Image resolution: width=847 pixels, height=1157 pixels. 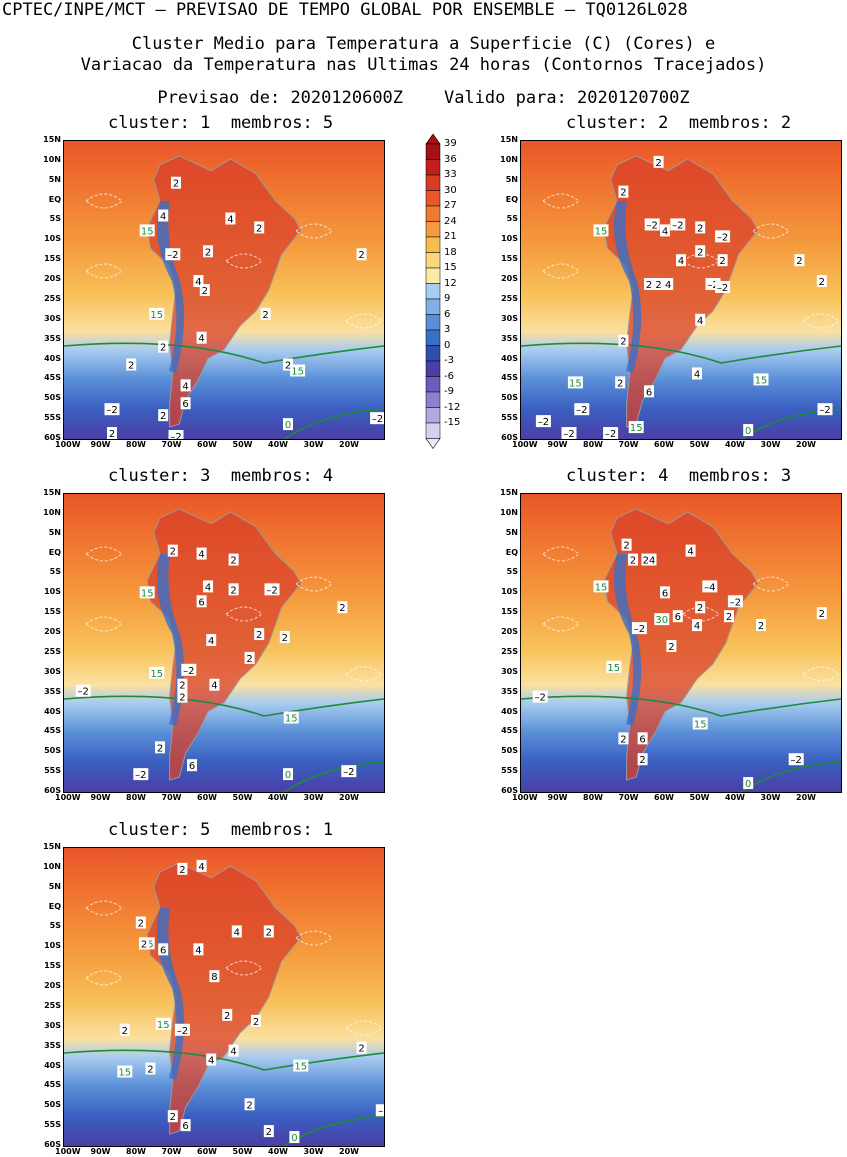 I want to click on variation-label: 24, so click(x=649, y=560).